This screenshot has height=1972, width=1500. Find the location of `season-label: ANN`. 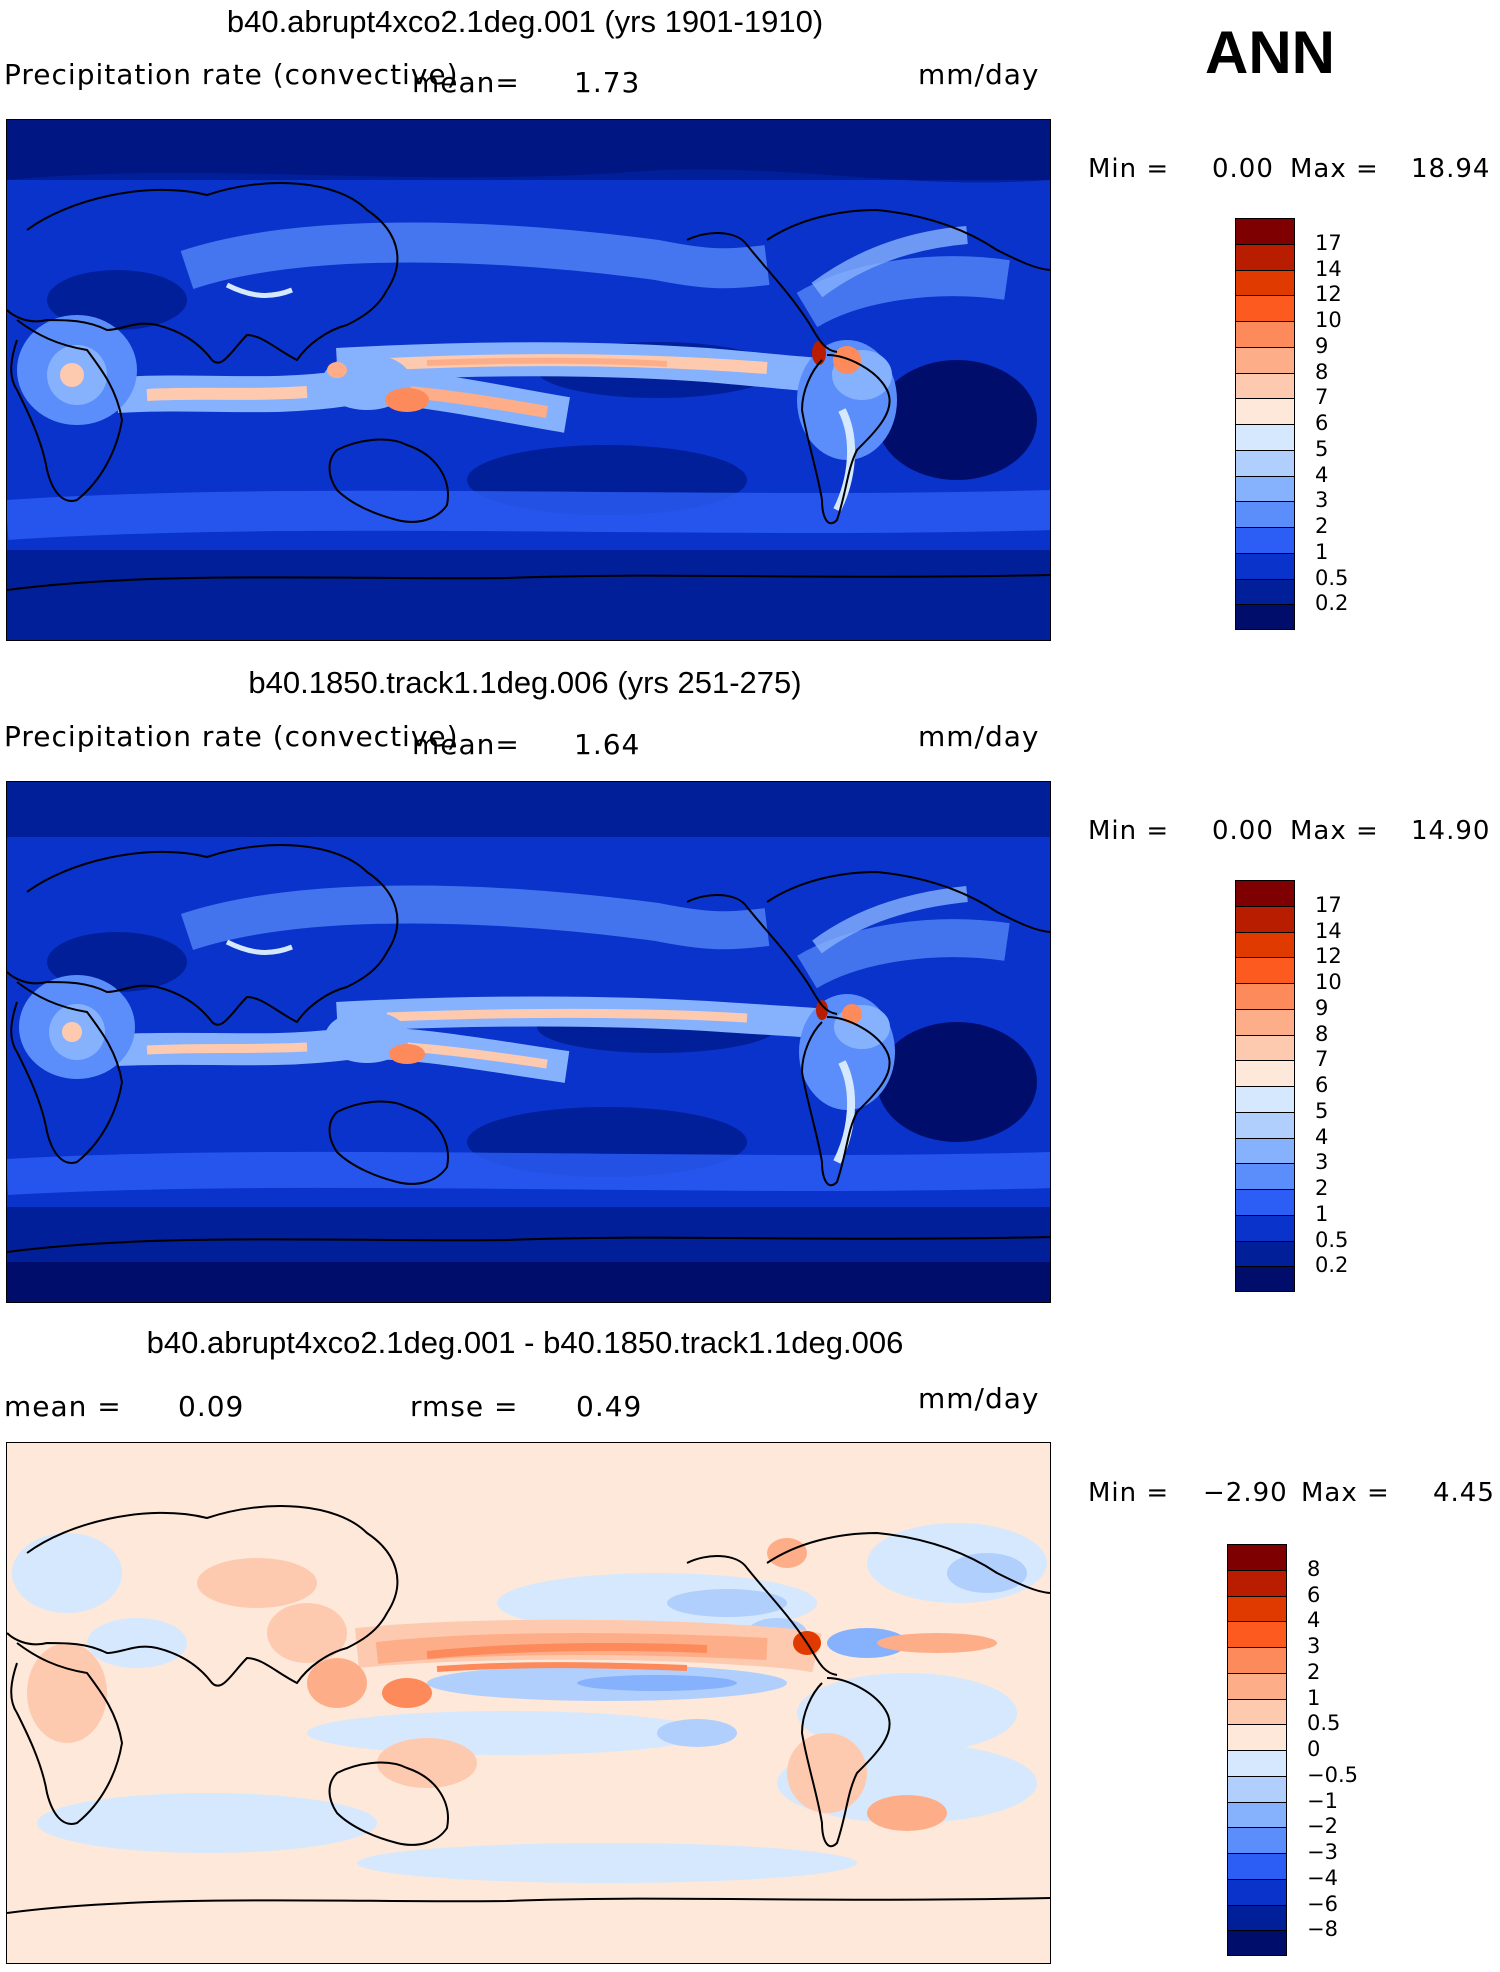

season-label: ANN is located at coordinates (1270, 52).